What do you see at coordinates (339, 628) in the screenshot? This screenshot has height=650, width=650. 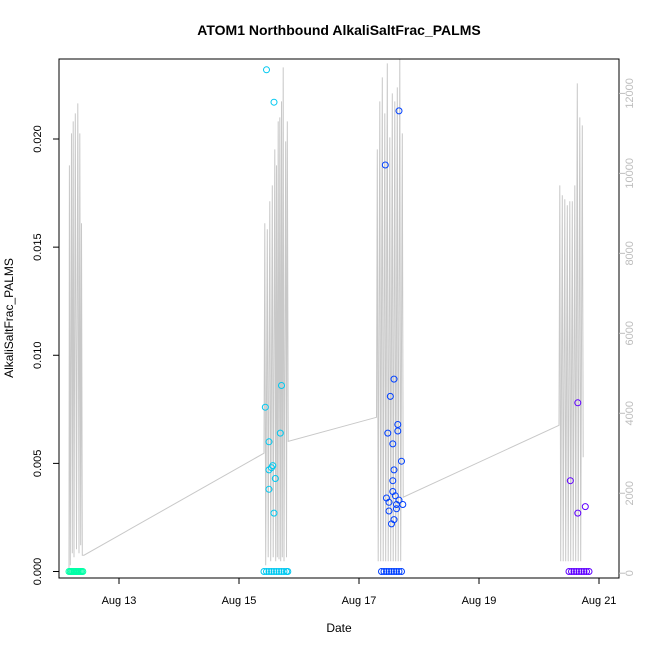 I see `x-axis-label: Date` at bounding box center [339, 628].